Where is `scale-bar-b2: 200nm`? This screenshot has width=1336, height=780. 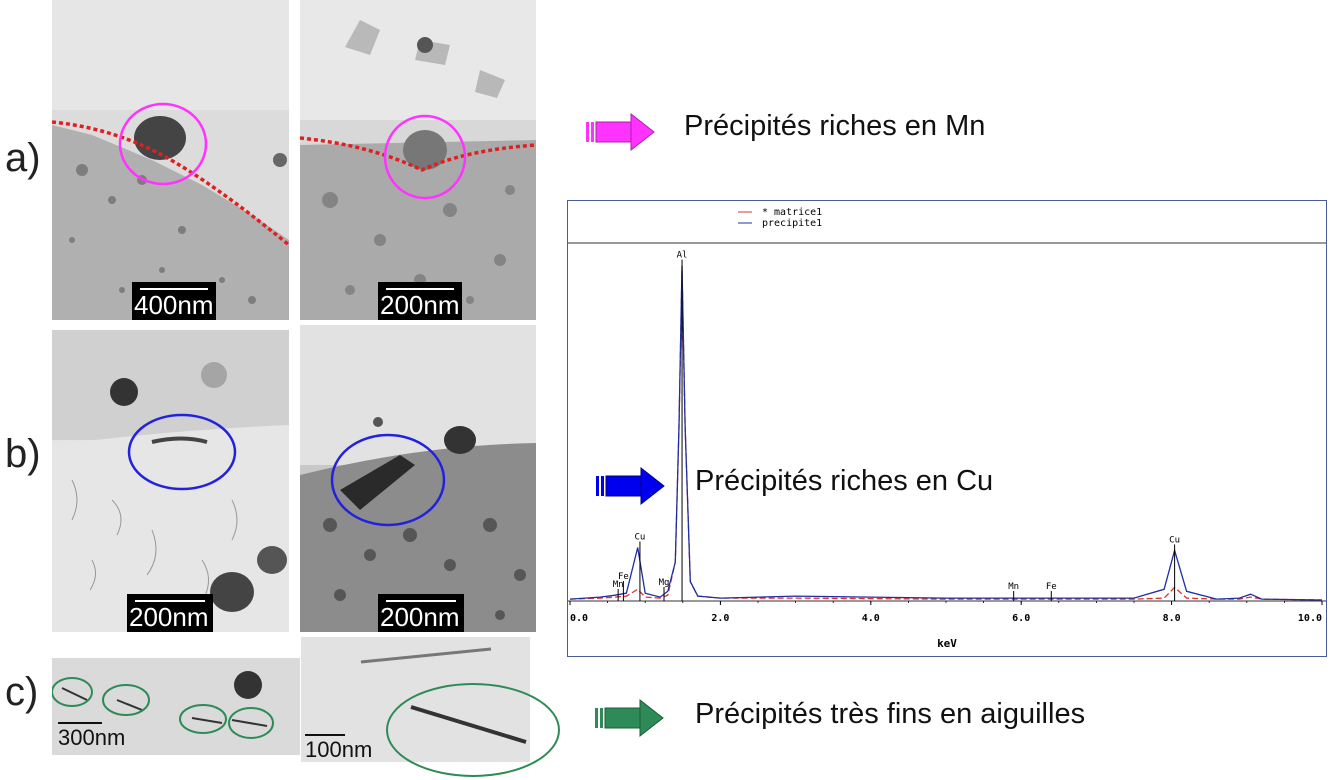
scale-bar-b2: 200nm is located at coordinates (421, 613).